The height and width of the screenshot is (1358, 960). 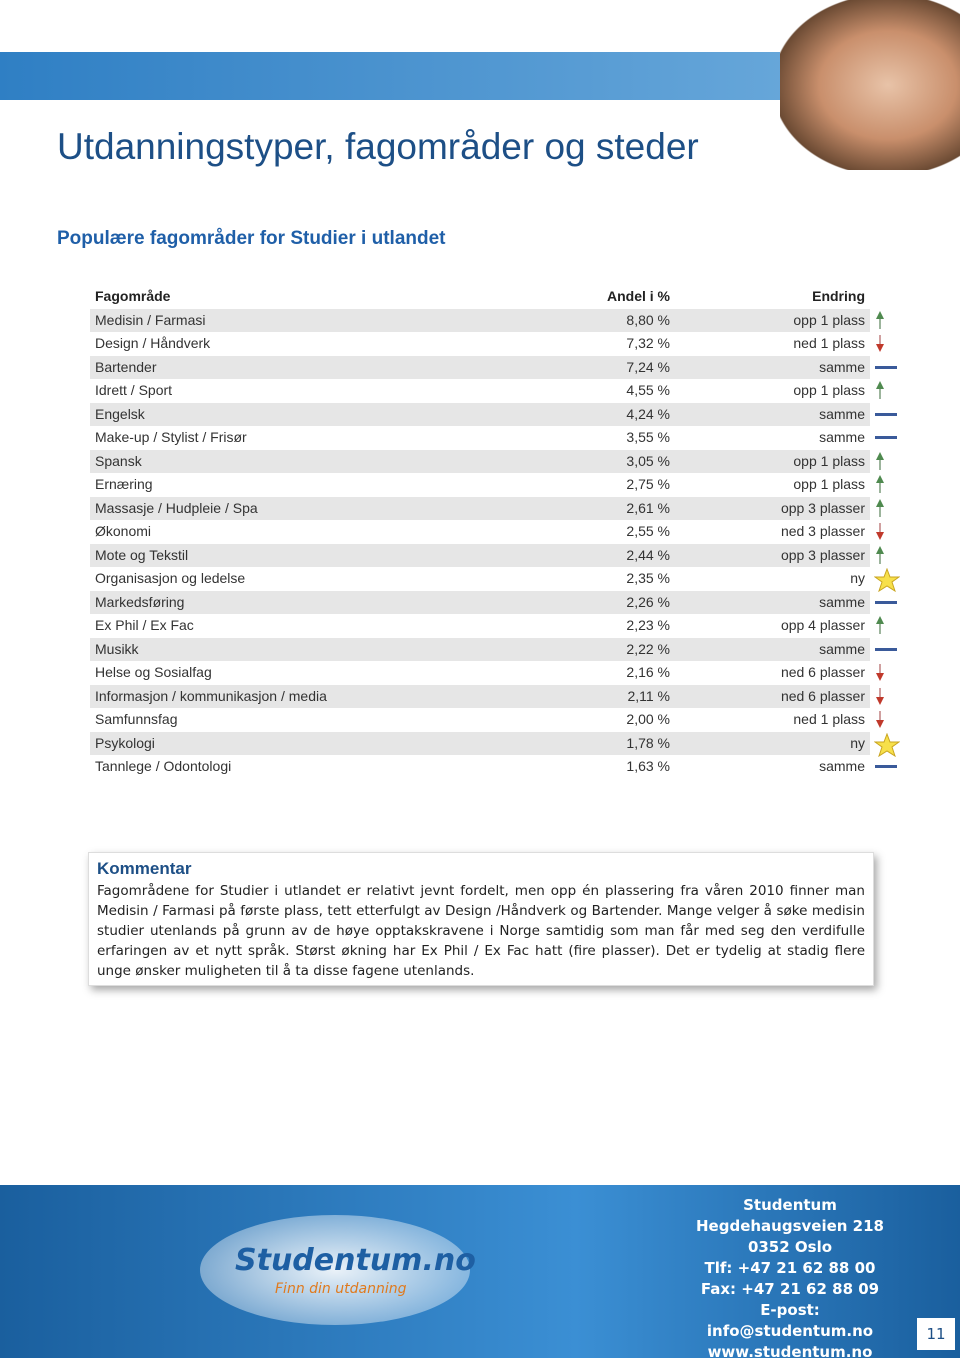 I want to click on page-number: 11, so click(x=936, y=1334).